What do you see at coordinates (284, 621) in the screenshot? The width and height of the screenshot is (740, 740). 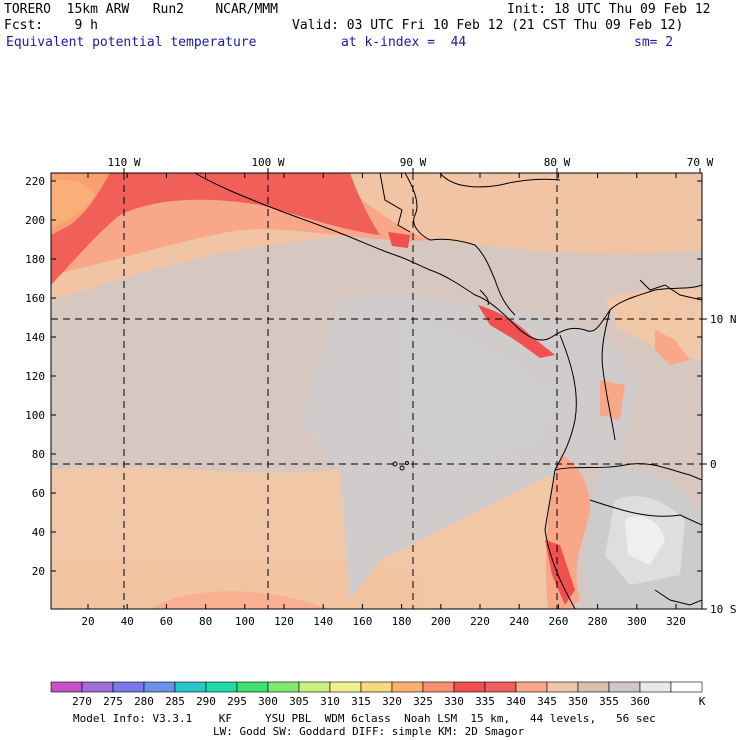 I see `x-tick-label: 120` at bounding box center [284, 621].